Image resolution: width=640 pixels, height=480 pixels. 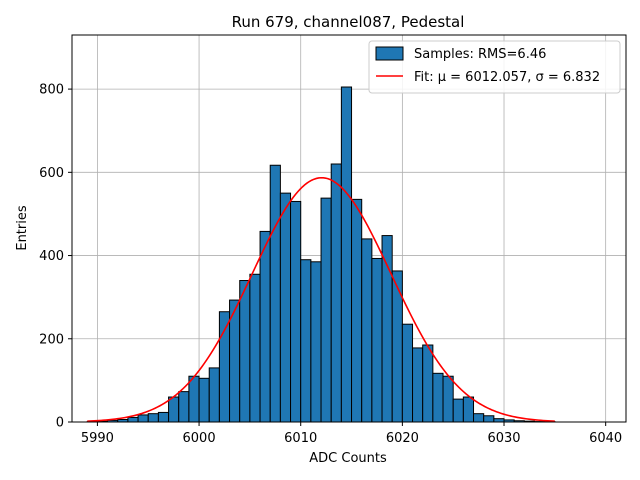 What do you see at coordinates (503, 438) in the screenshot?
I see `x-tick-label-4: 6030` at bounding box center [503, 438].